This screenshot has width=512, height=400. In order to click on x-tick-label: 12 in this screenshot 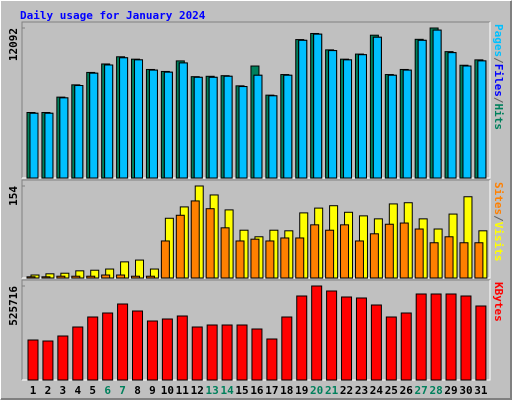, I will do `click(197, 390)`.